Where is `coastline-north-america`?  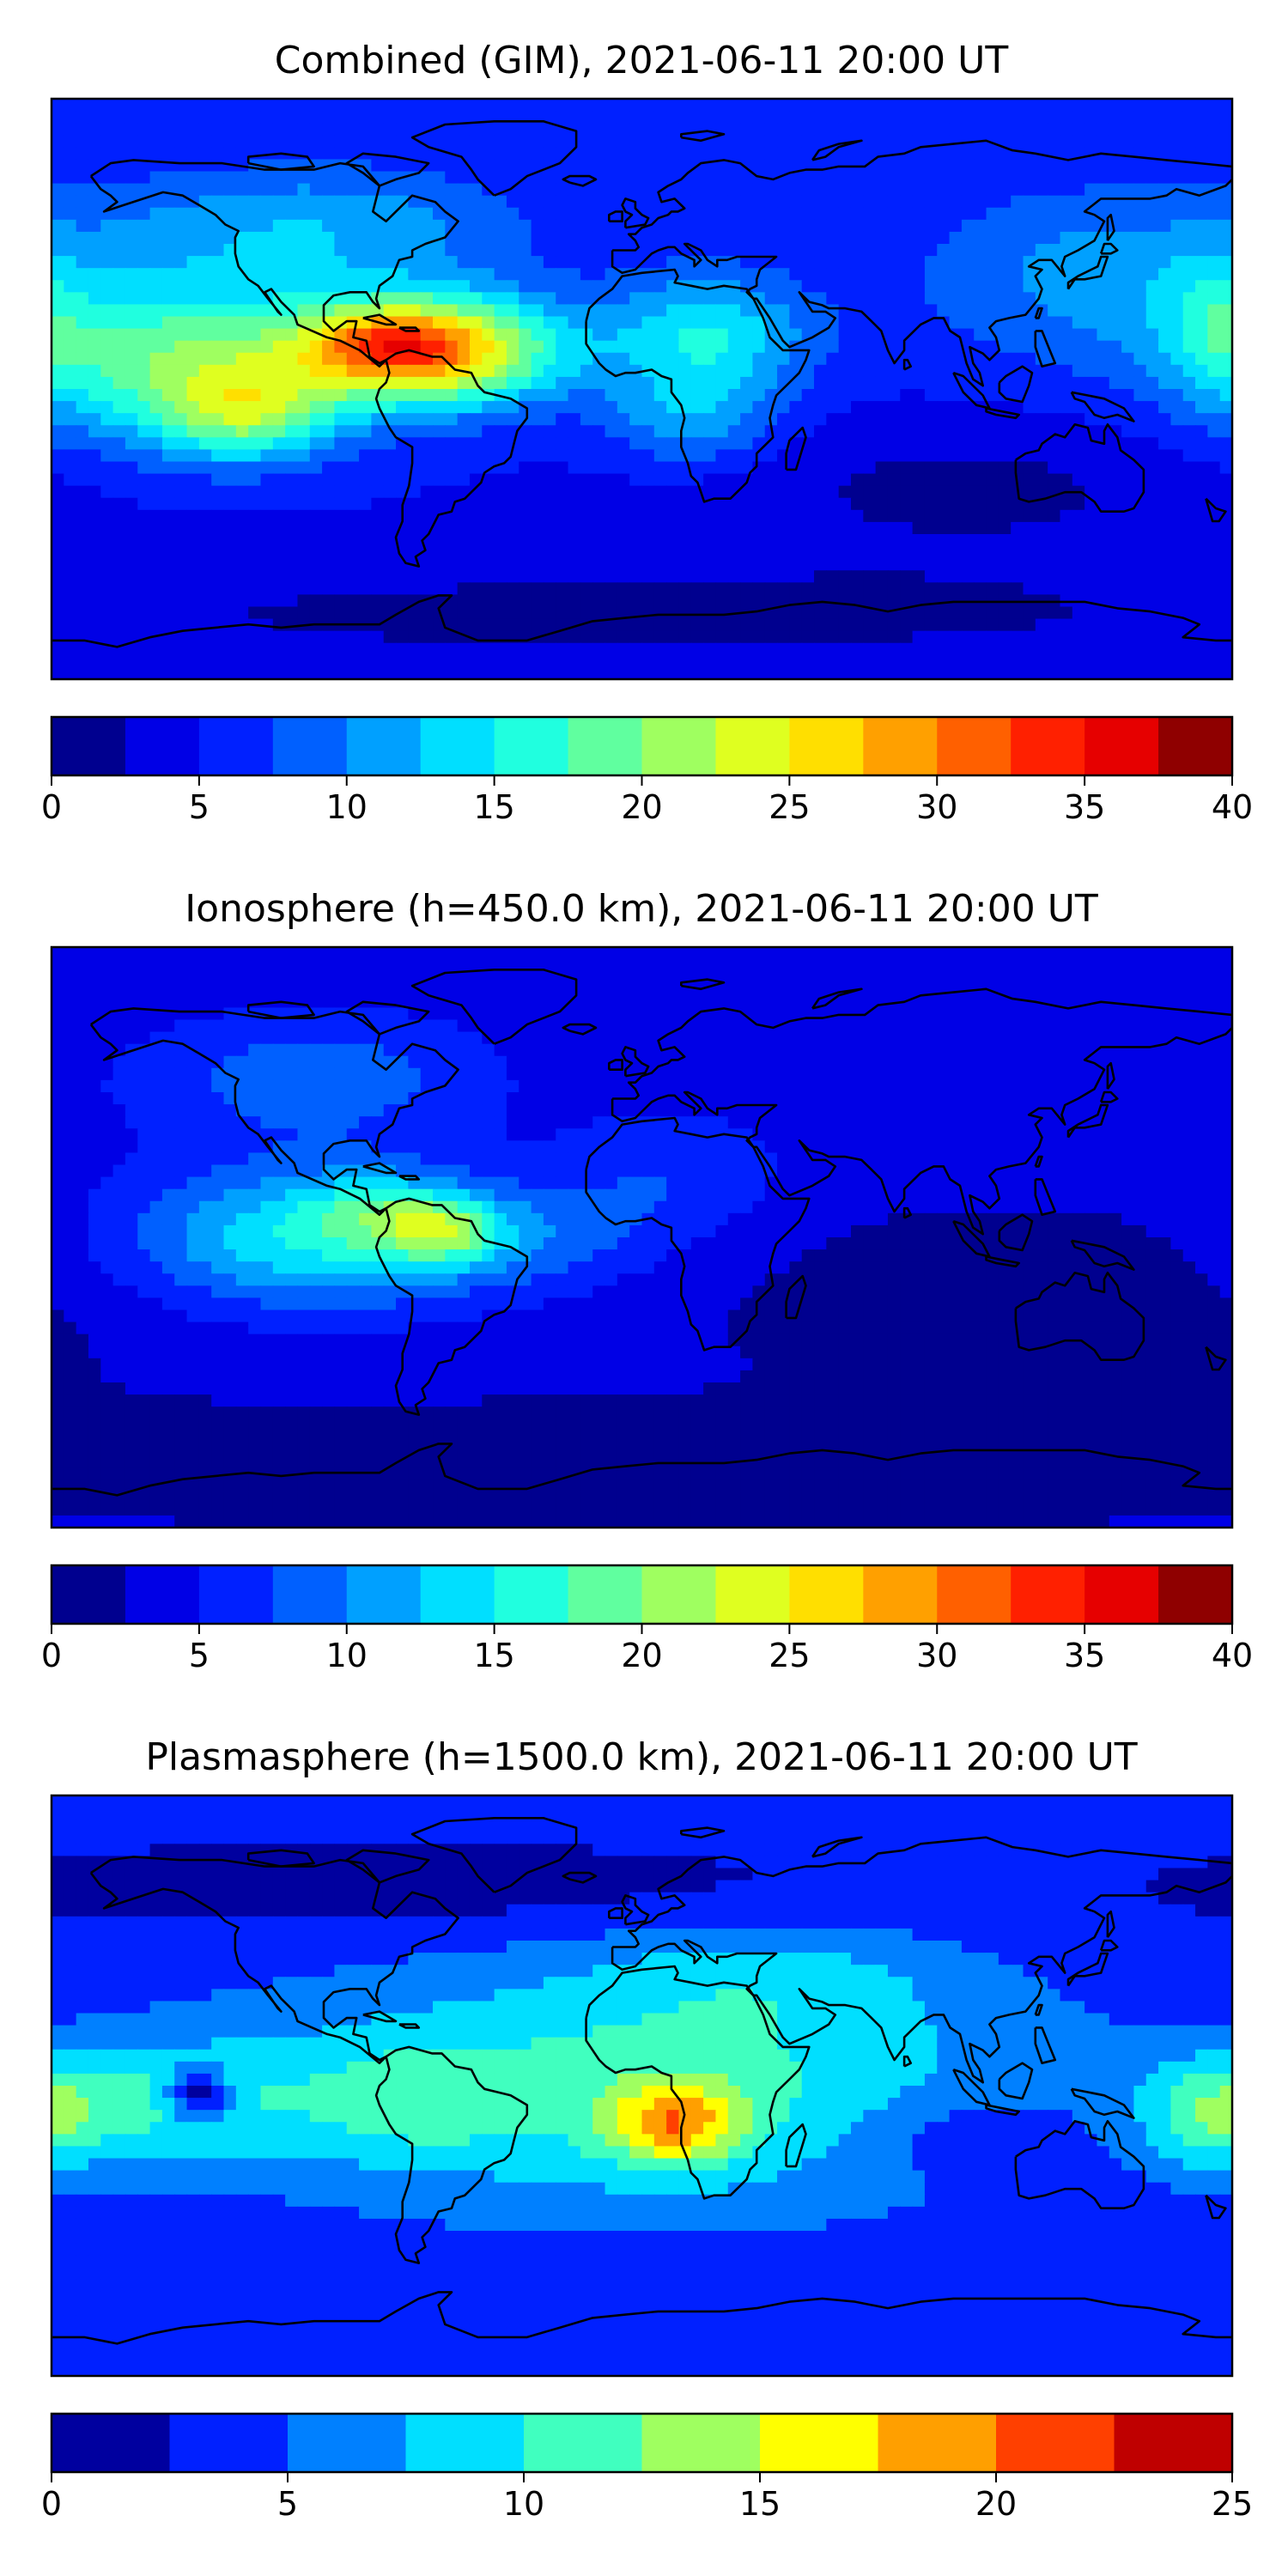 coastline-north-america is located at coordinates (274, 1111).